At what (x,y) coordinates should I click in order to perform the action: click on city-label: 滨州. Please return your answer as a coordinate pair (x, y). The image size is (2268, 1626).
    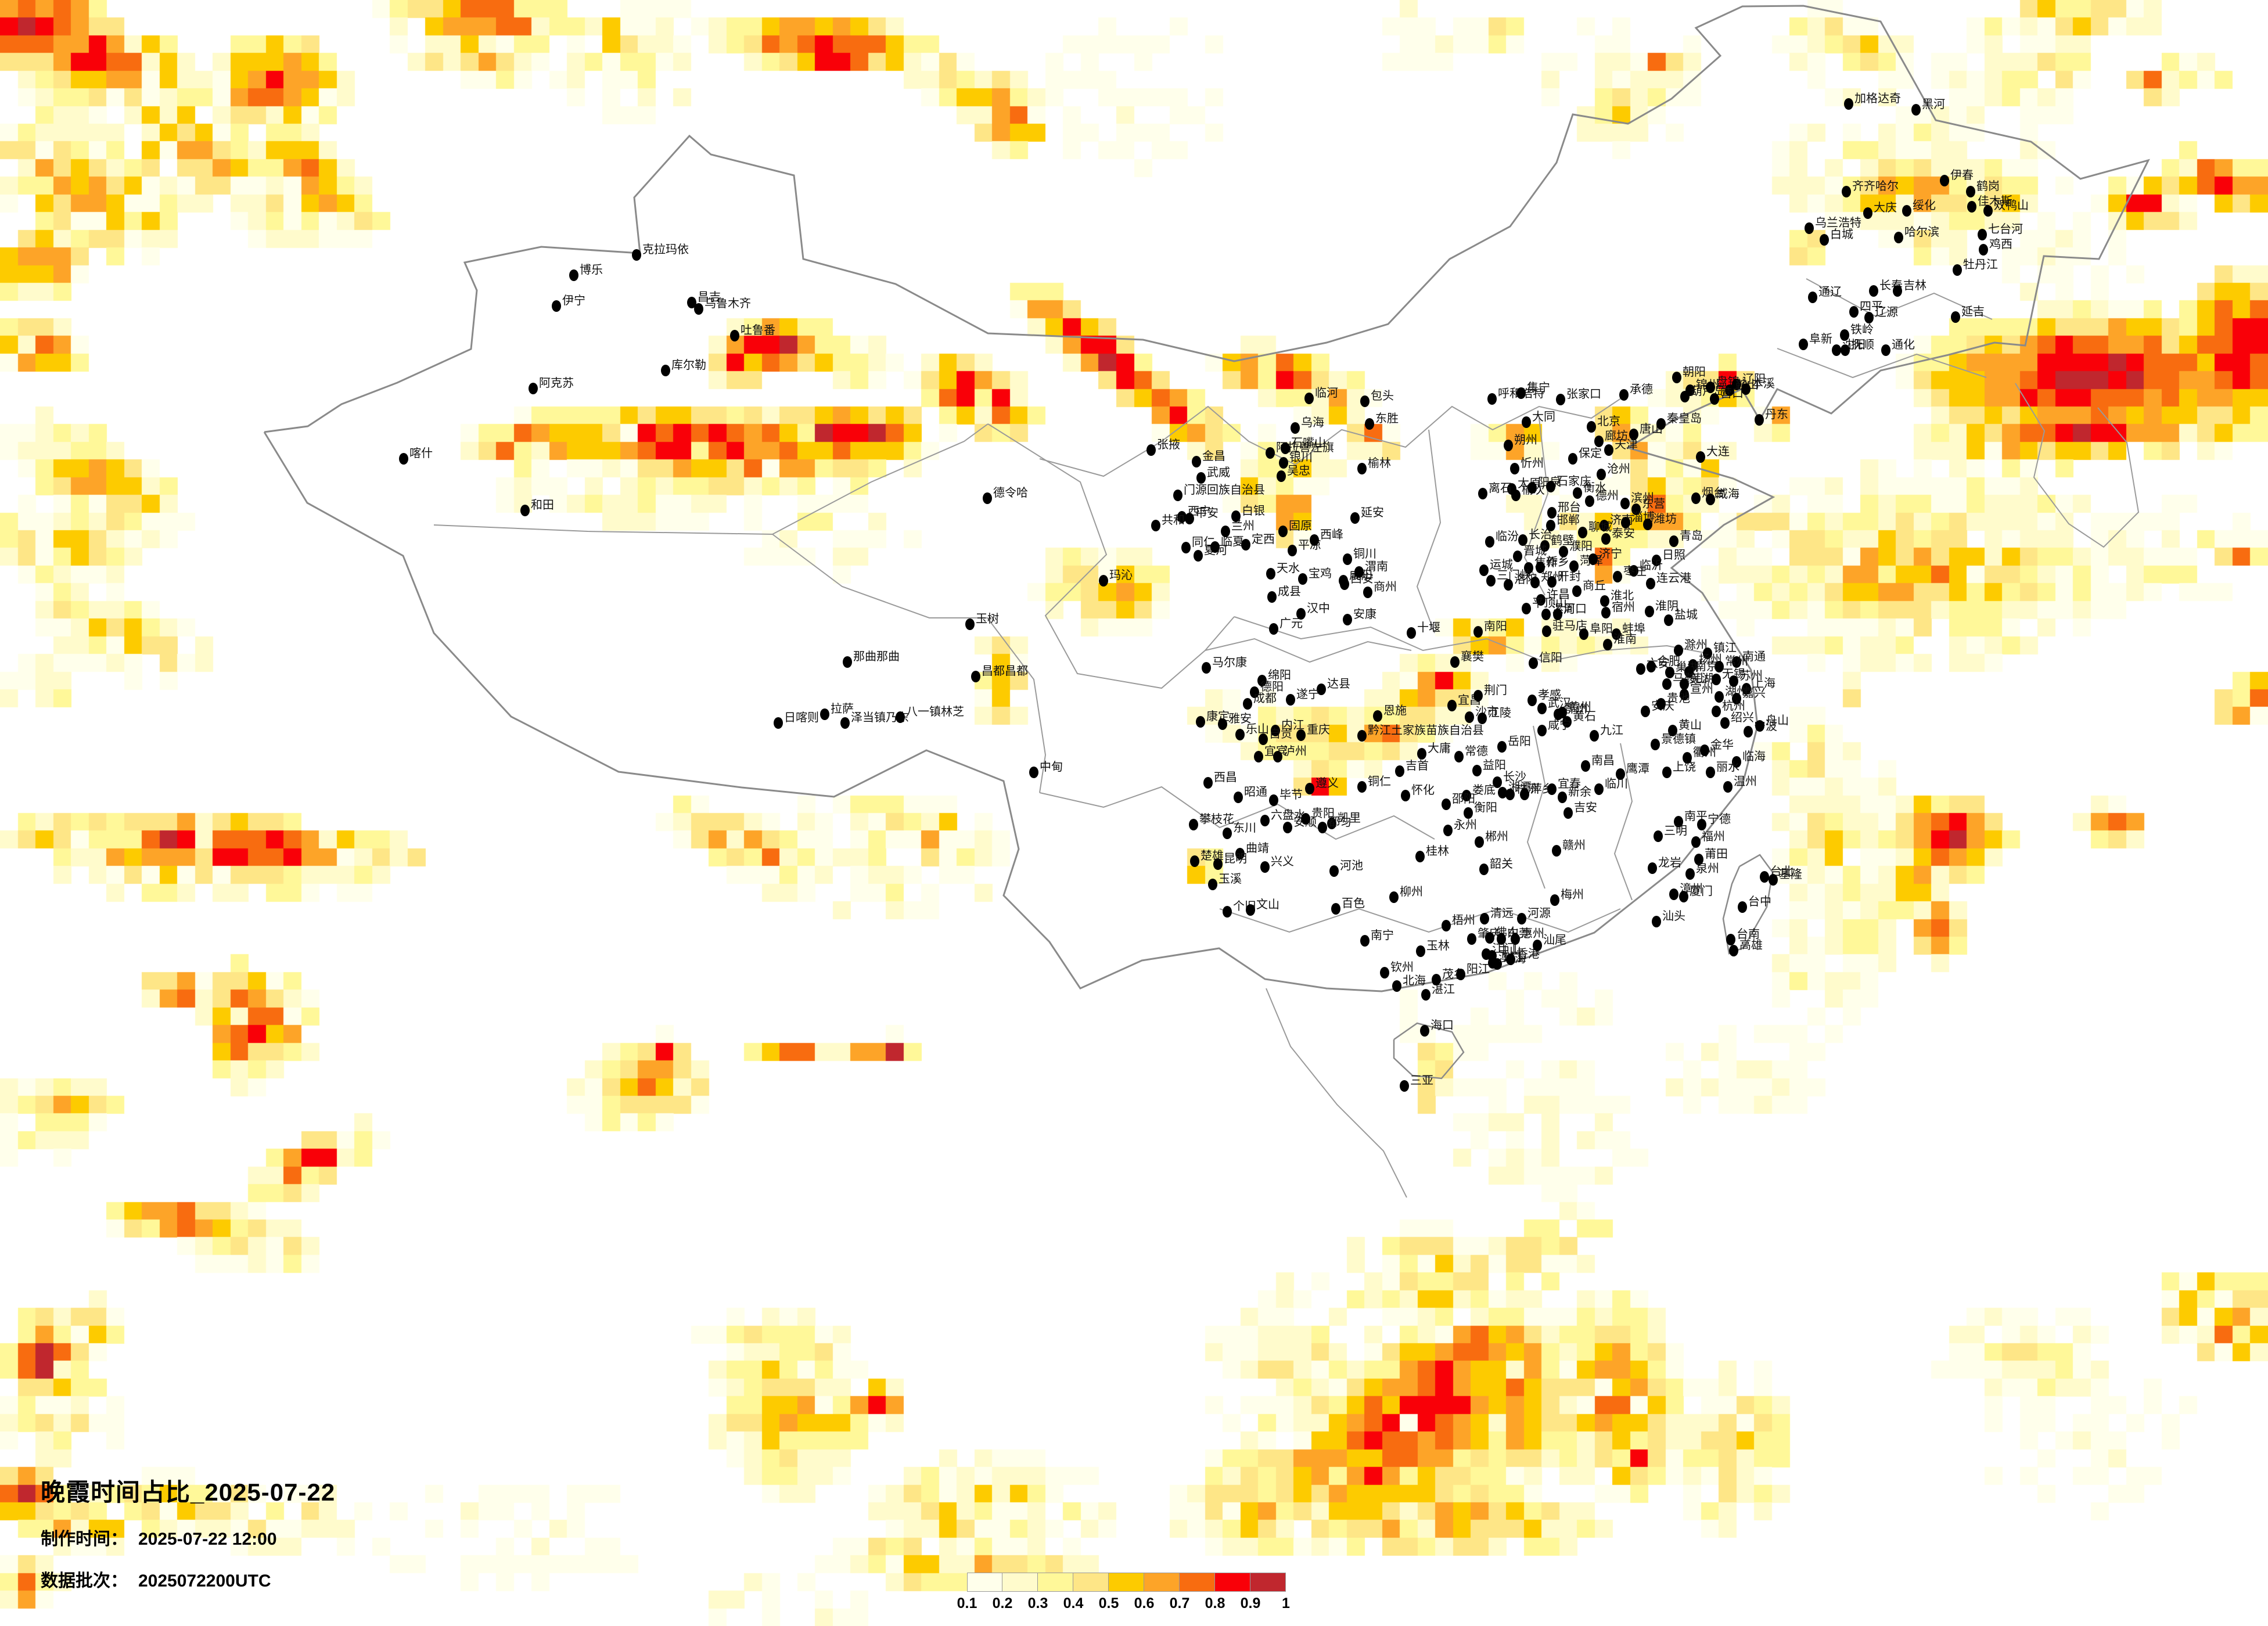
    Looking at the image, I should click on (1642, 498).